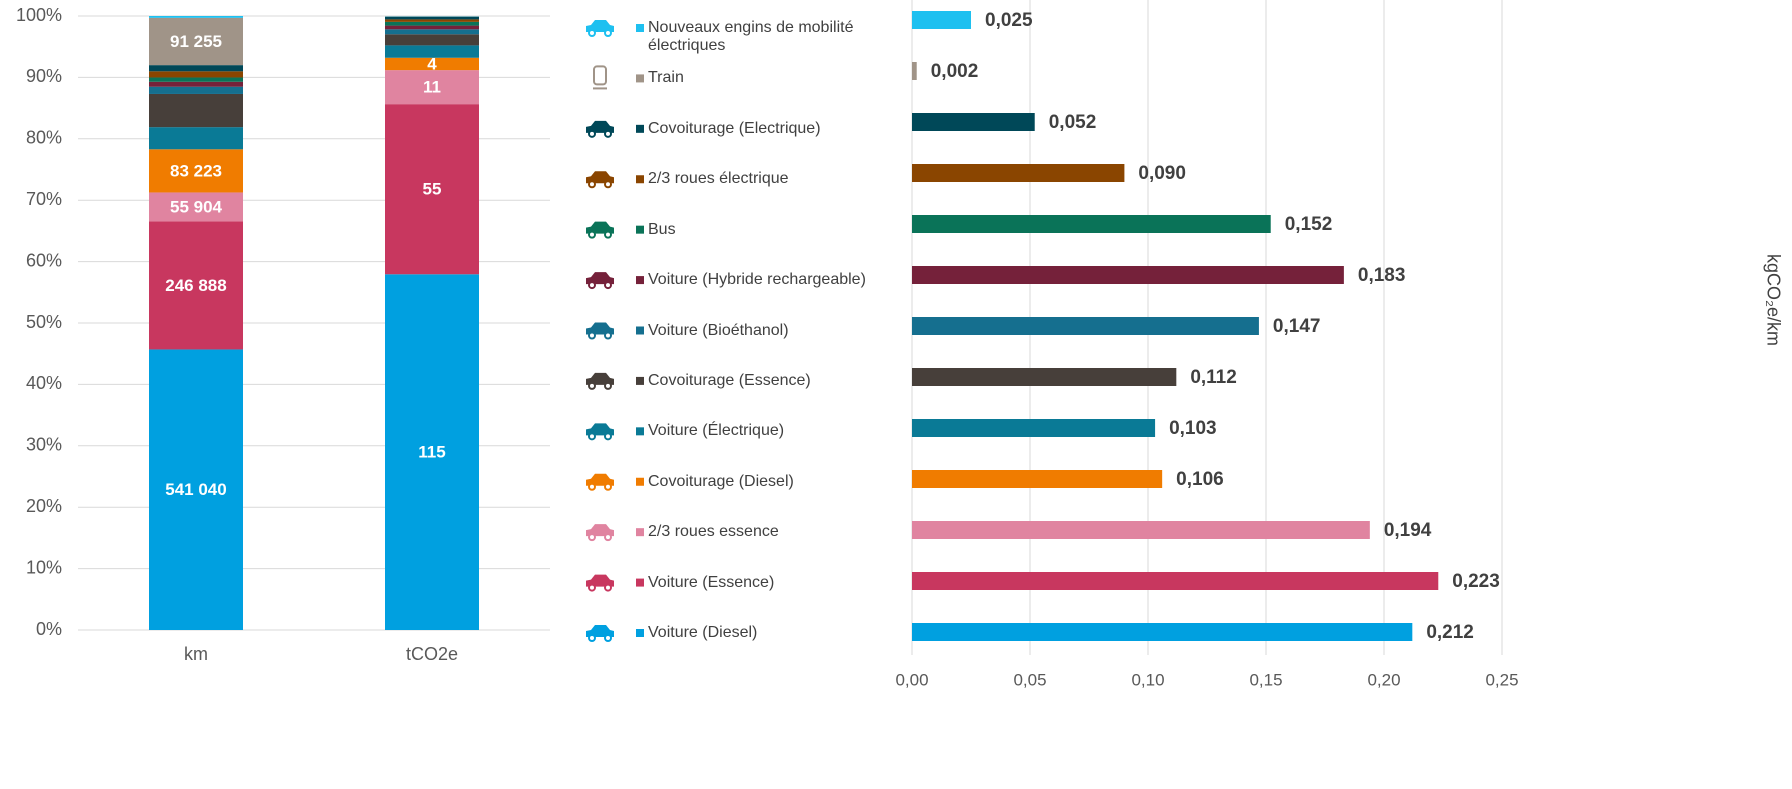  What do you see at coordinates (1200, 479) in the screenshot?
I see `data-label: 0,106` at bounding box center [1200, 479].